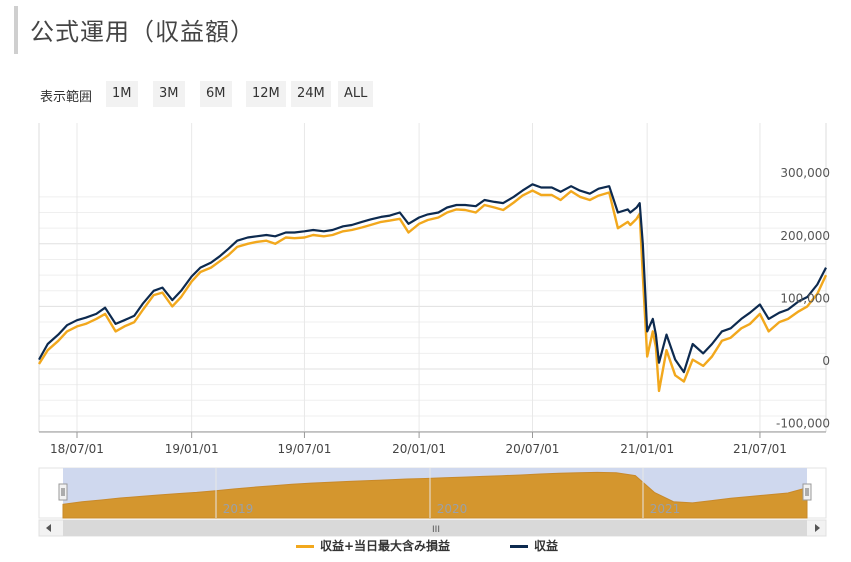 The width and height of the screenshot is (851, 562). Describe the element at coordinates (826, 361) in the screenshot. I see `y-tick-label: 0` at that location.